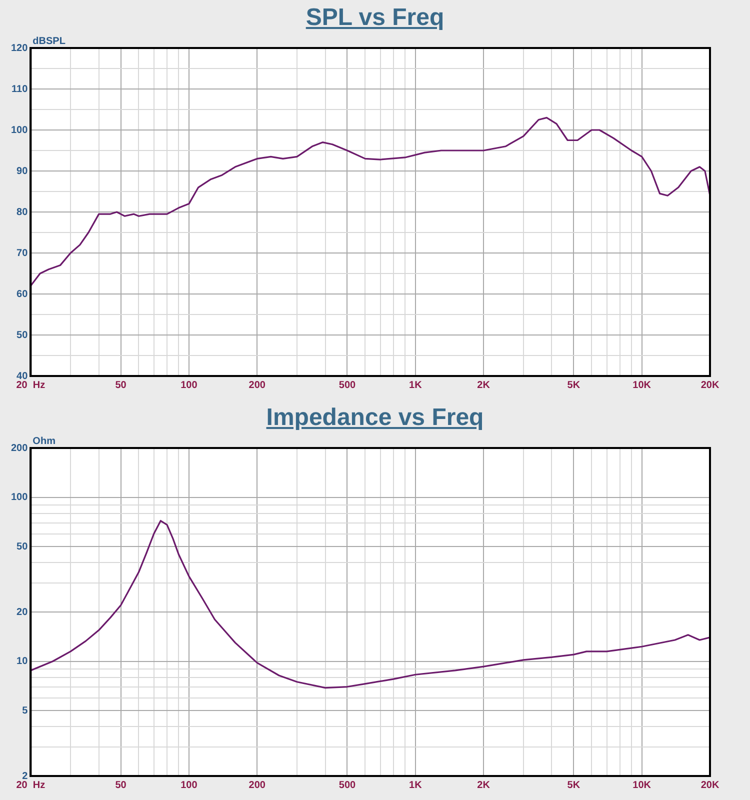 The image size is (750, 800). I want to click on chart-title: Impedance vs Freq, so click(375, 418).